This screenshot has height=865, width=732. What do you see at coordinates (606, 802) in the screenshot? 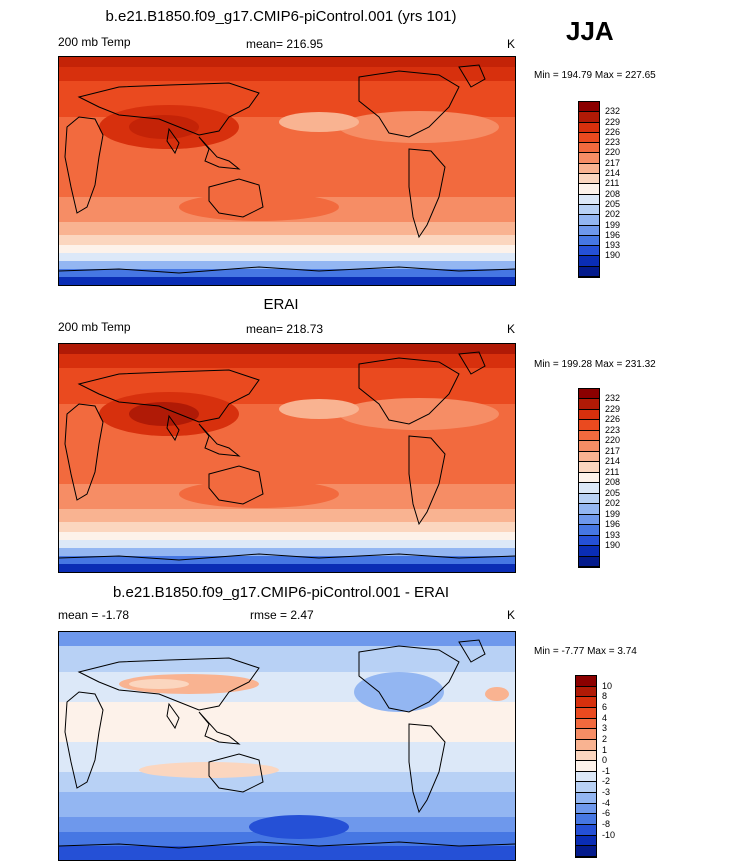
I see `colorbar-label: -4` at bounding box center [606, 802].